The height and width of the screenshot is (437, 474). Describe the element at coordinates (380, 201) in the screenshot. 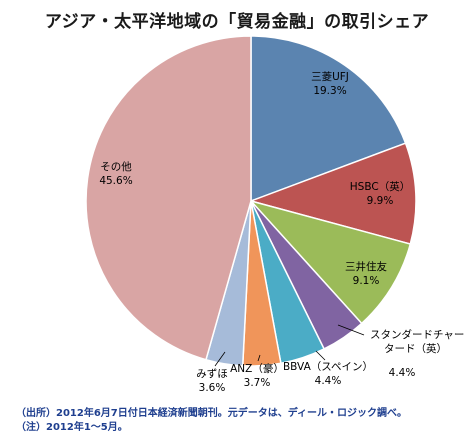

I see `label-value-hsbc: 9.9%` at that location.